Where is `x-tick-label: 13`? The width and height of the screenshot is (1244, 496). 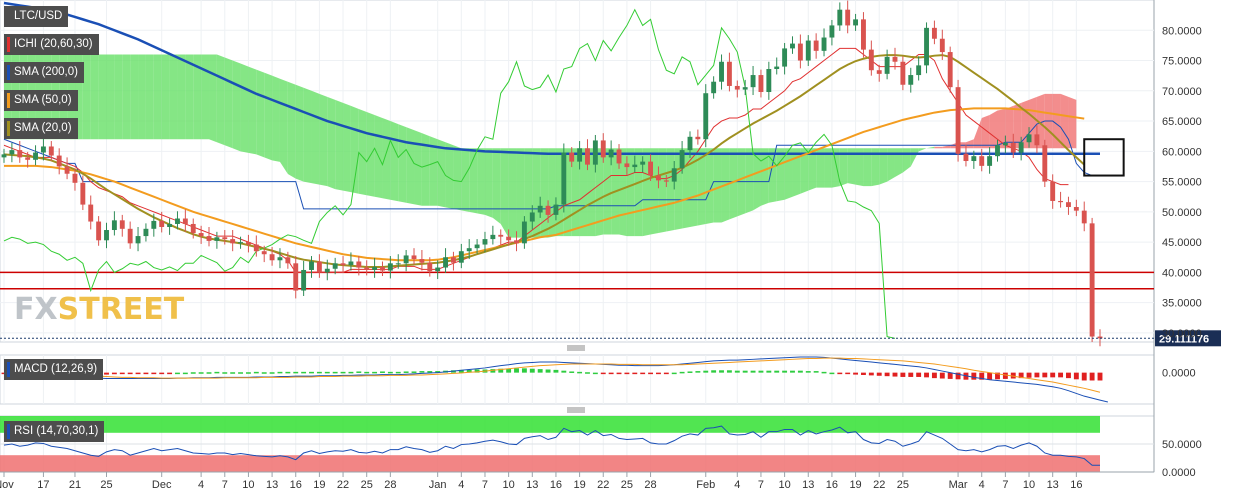 x-tick-label: 13 is located at coordinates (808, 485).